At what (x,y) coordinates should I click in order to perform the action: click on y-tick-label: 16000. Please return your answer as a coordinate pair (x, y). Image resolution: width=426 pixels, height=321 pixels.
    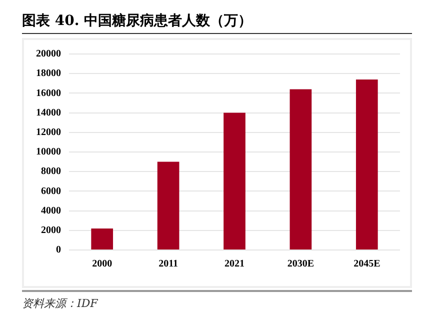
    Looking at the image, I should click on (48, 93).